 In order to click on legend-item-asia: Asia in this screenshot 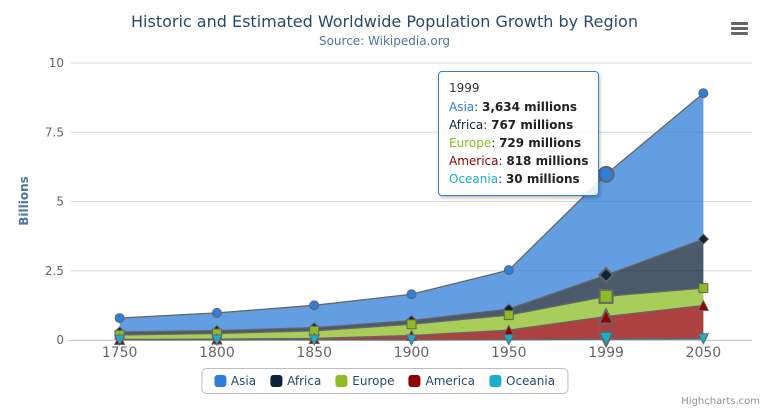, I will do `click(235, 381)`.